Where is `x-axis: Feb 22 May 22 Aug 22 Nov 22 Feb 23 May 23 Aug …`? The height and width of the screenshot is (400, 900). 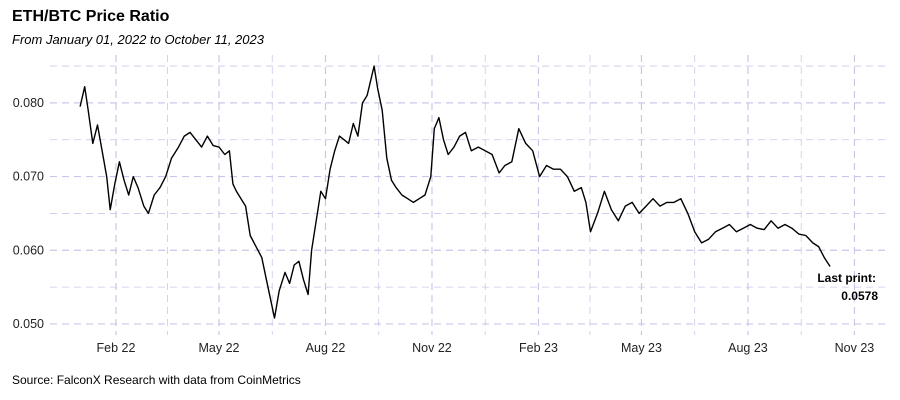
x-axis: Feb 22 May 22 Aug 22 Nov 22 Feb 23 May 23 Aug … is located at coordinates (486, 348).